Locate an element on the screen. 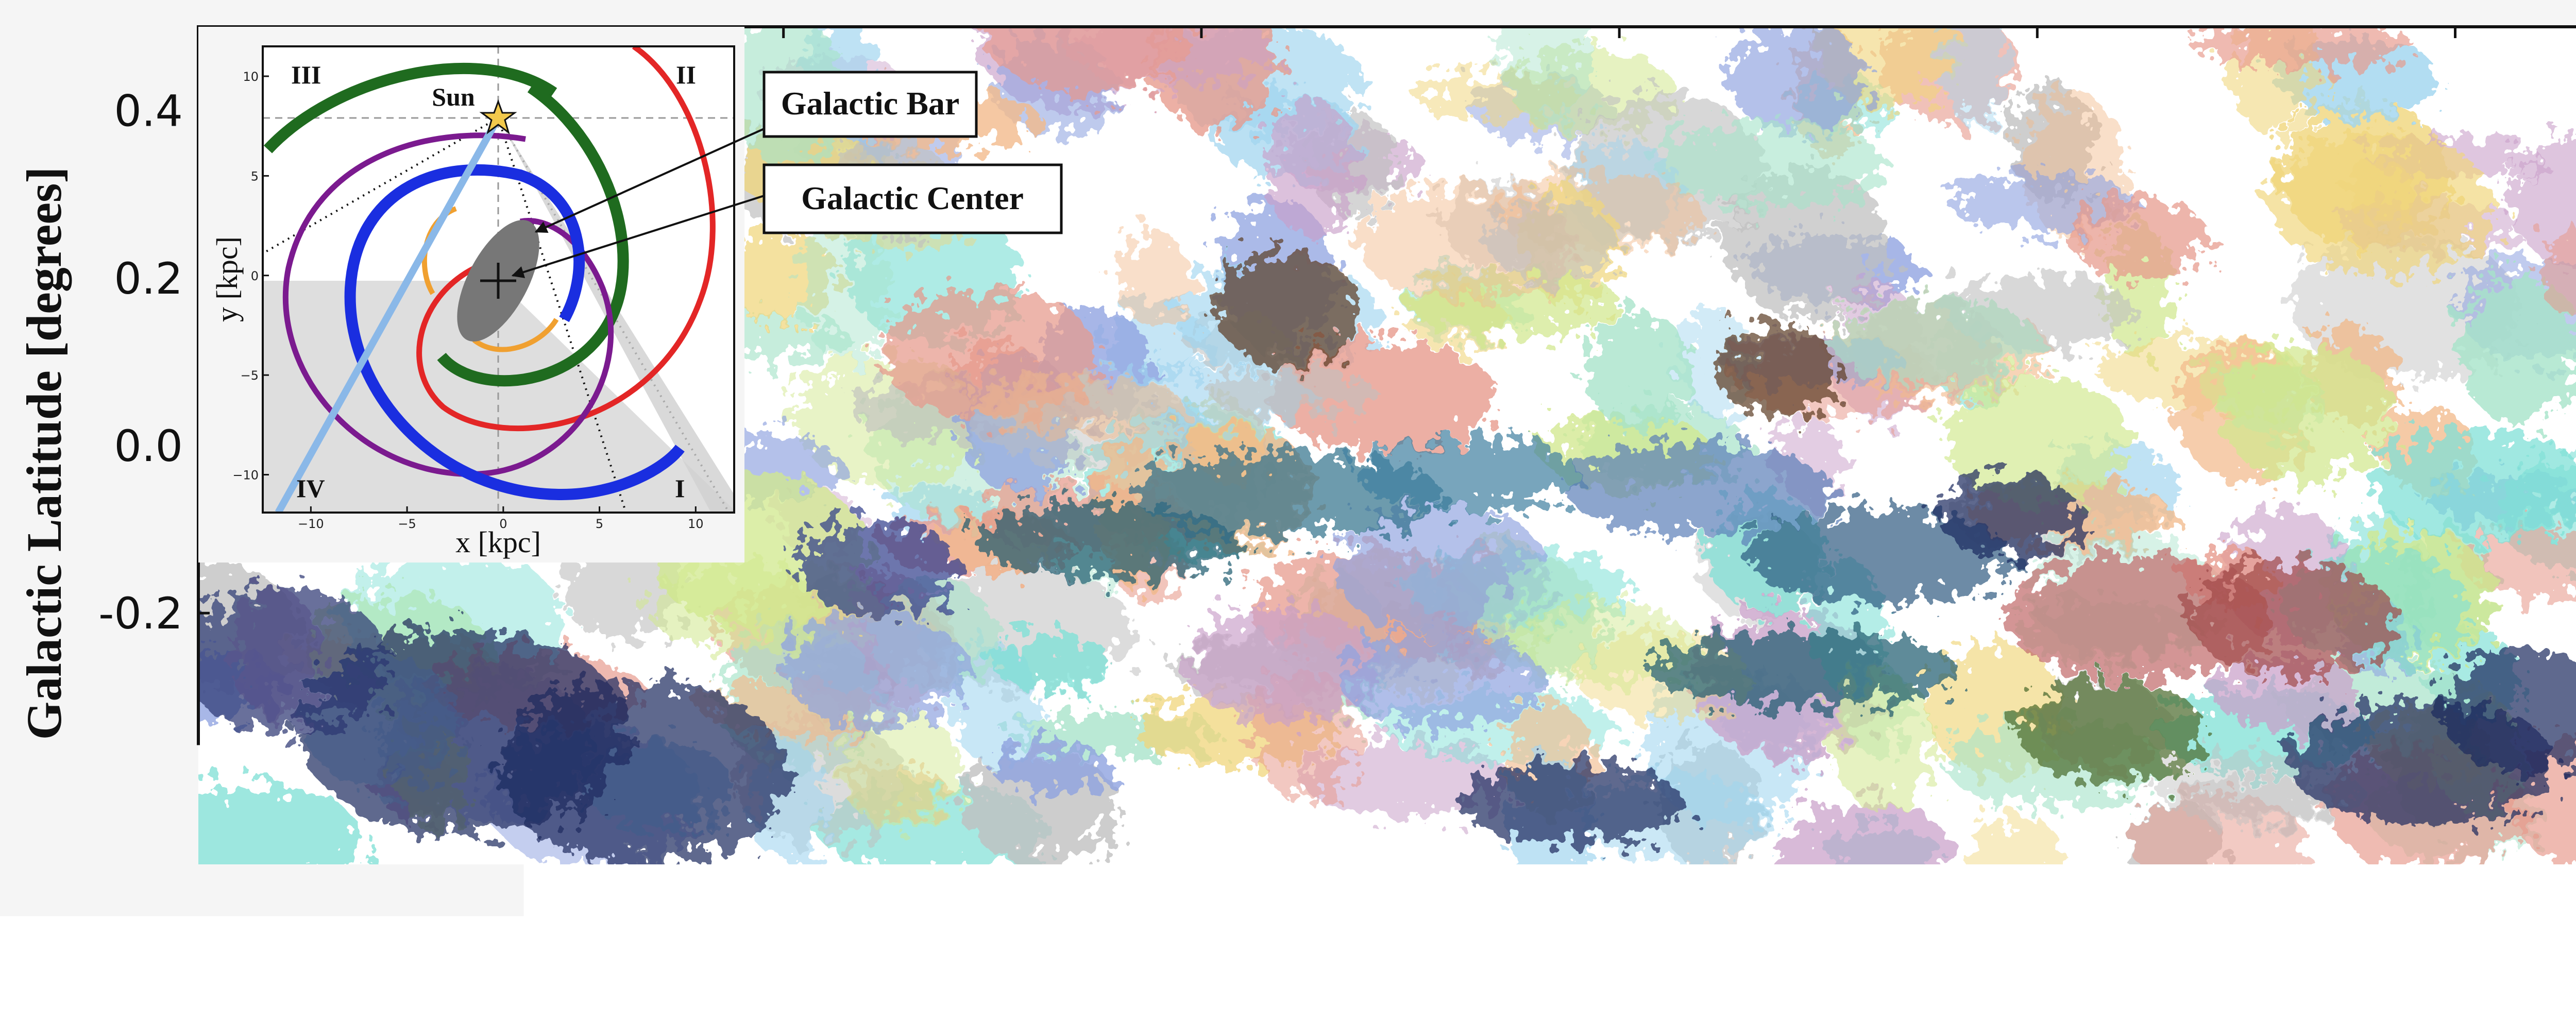  y-axis-title: Galactic Latitude [degrees] is located at coordinates (44, 453).